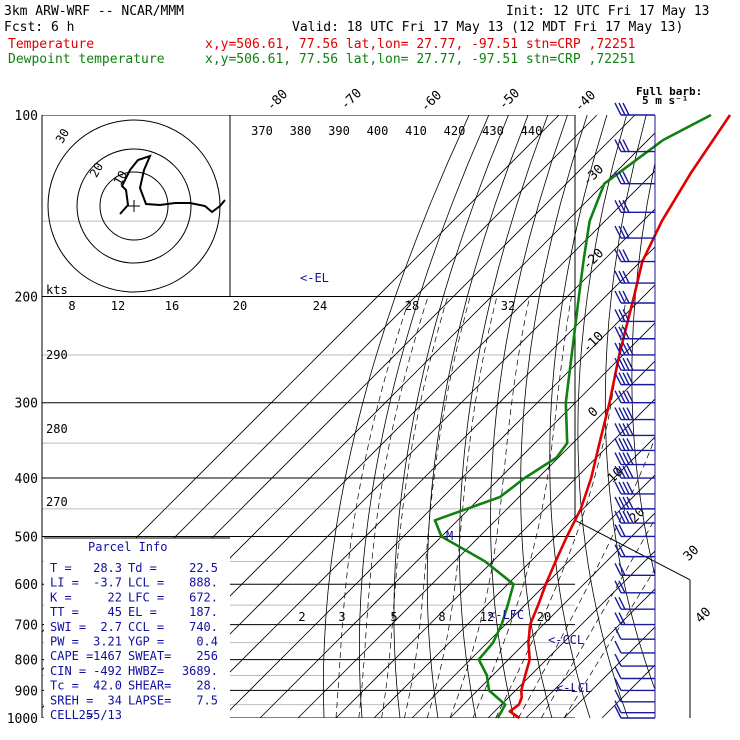 This screenshot has width=740, height=740. Describe the element at coordinates (57, 429) in the screenshot. I see `dry-adiabat-side-label: 280` at that location.